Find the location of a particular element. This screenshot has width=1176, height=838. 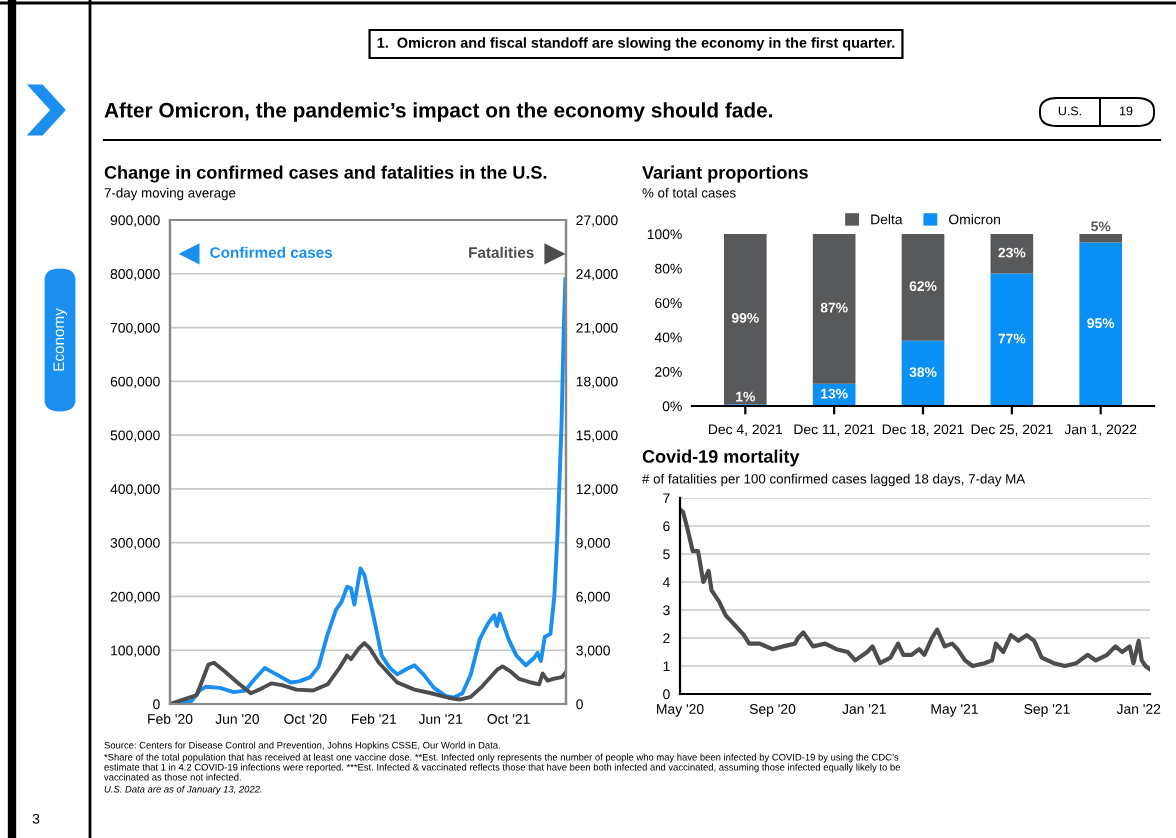

chart-title: Change in confirmed cases and fatalities in the U.S. is located at coordinates (325, 174).